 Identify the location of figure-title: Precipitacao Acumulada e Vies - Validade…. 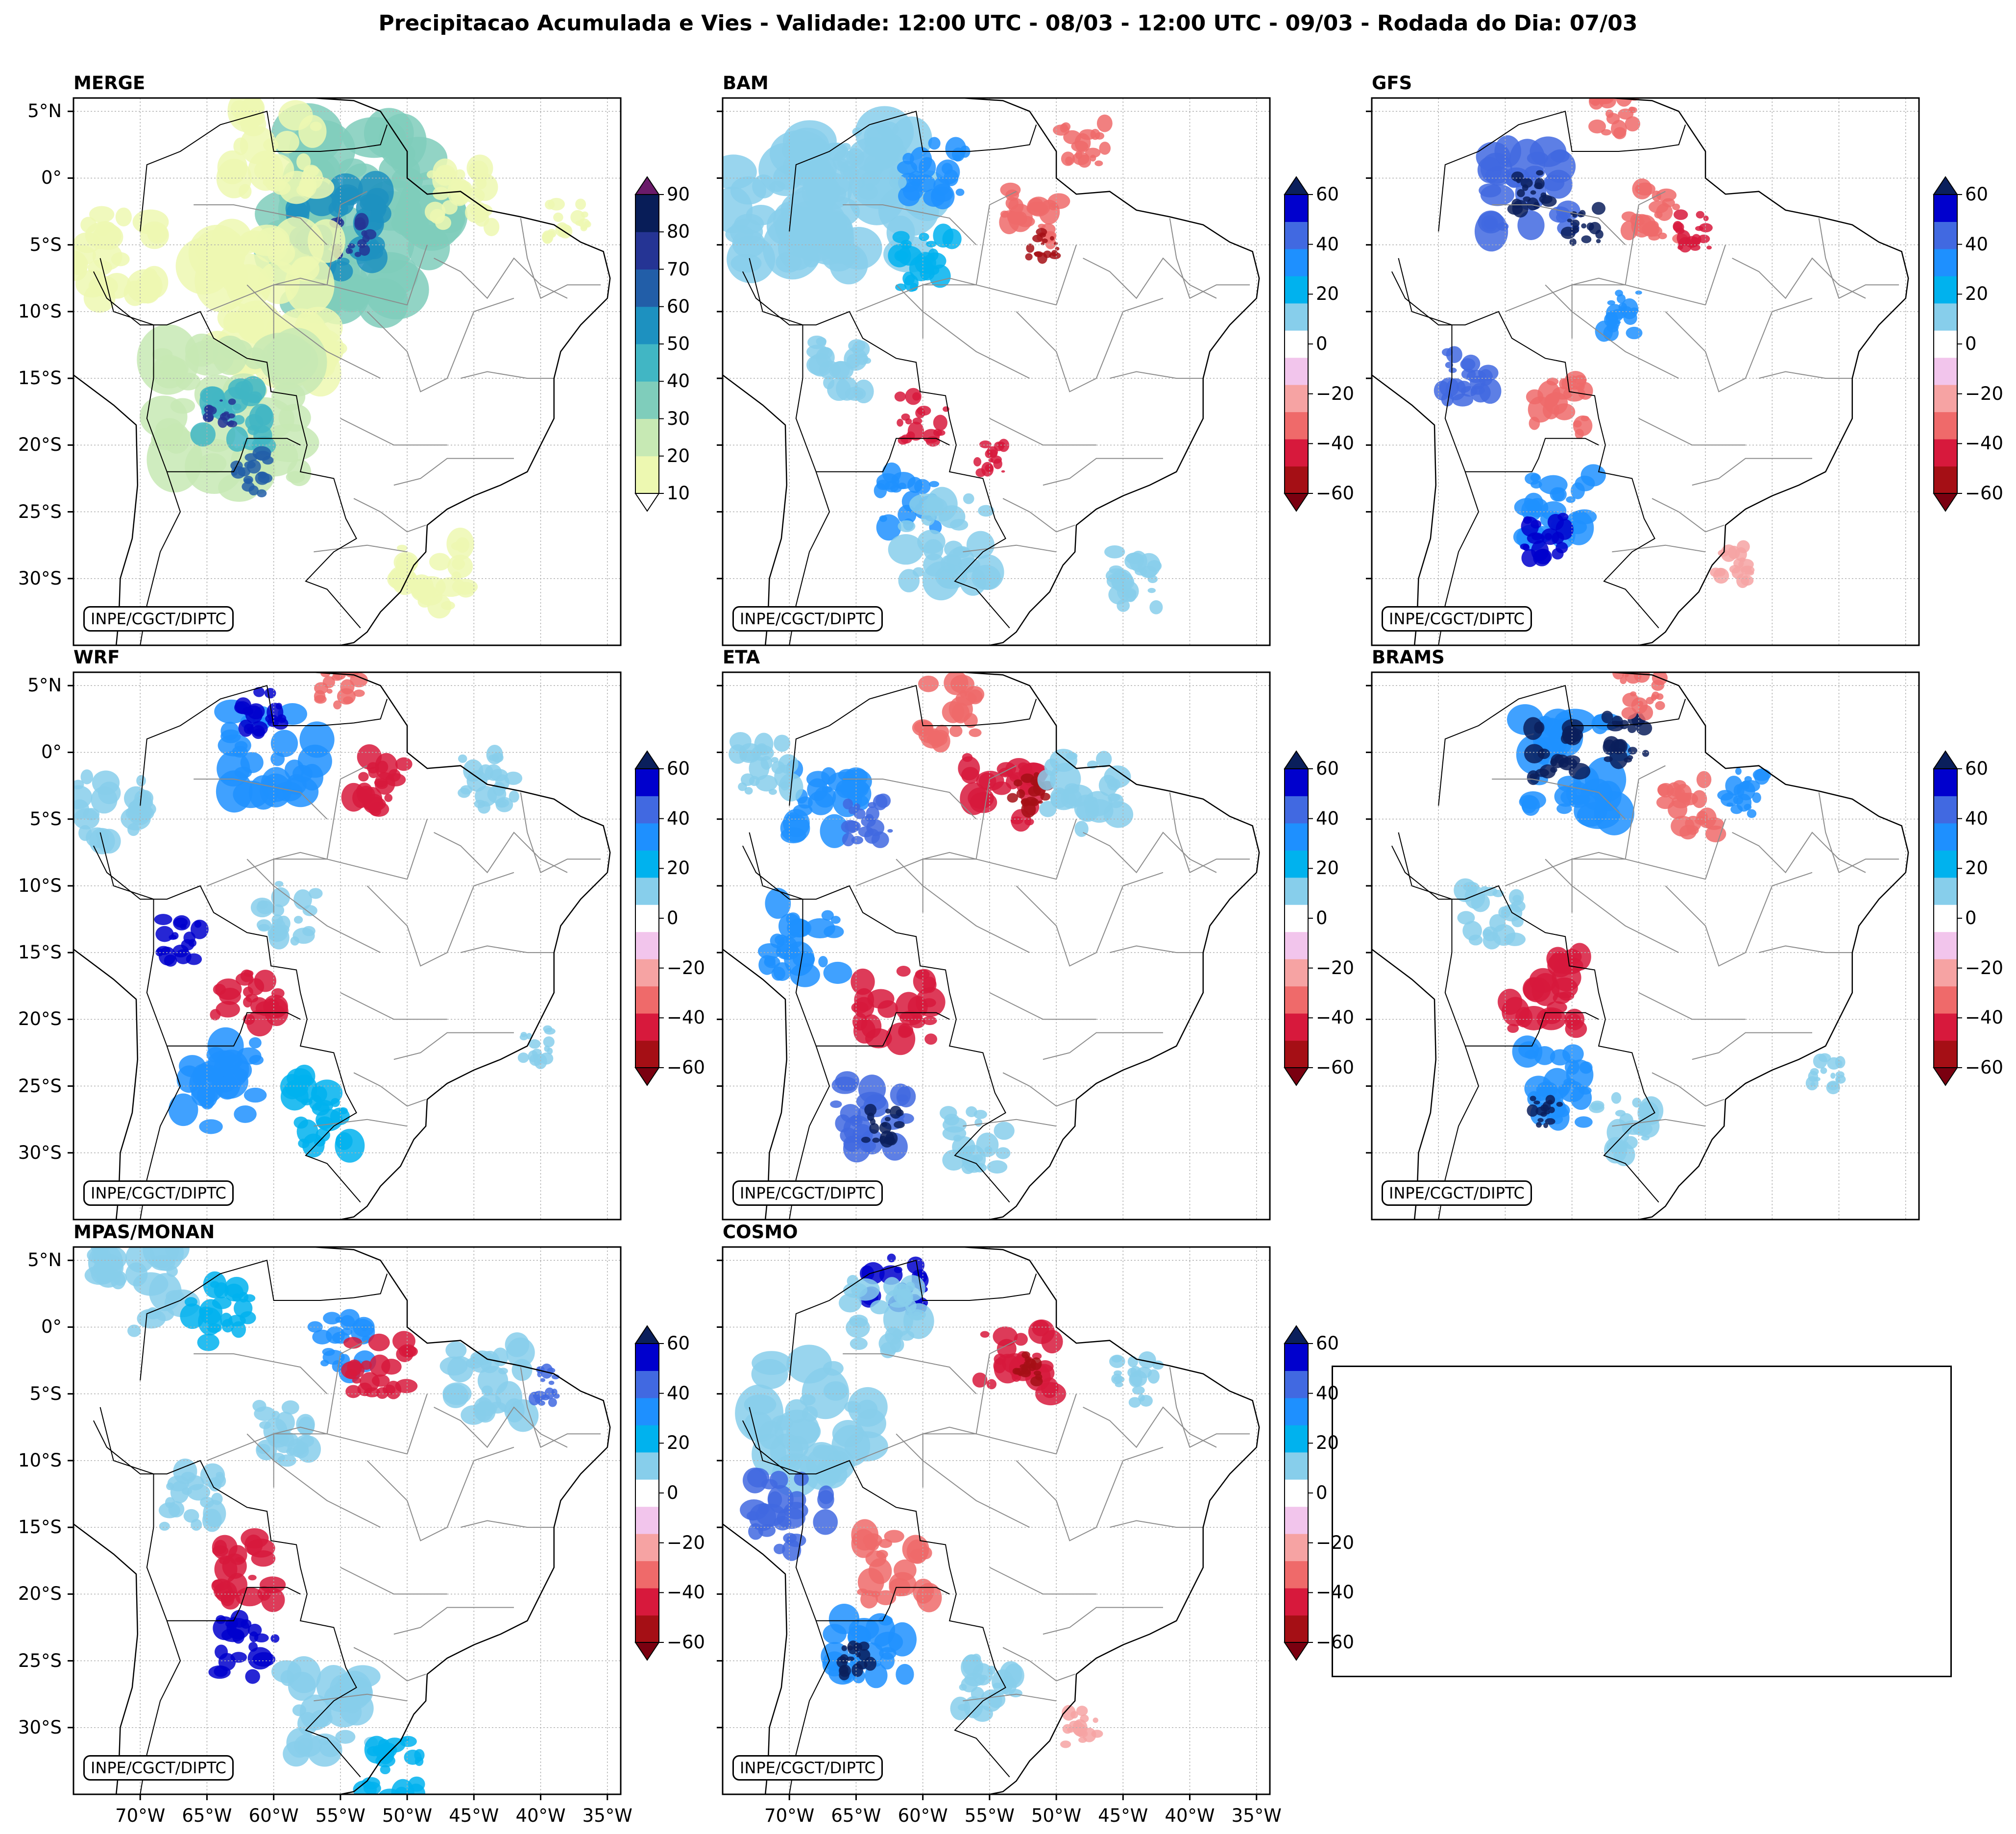
(1008, 23).